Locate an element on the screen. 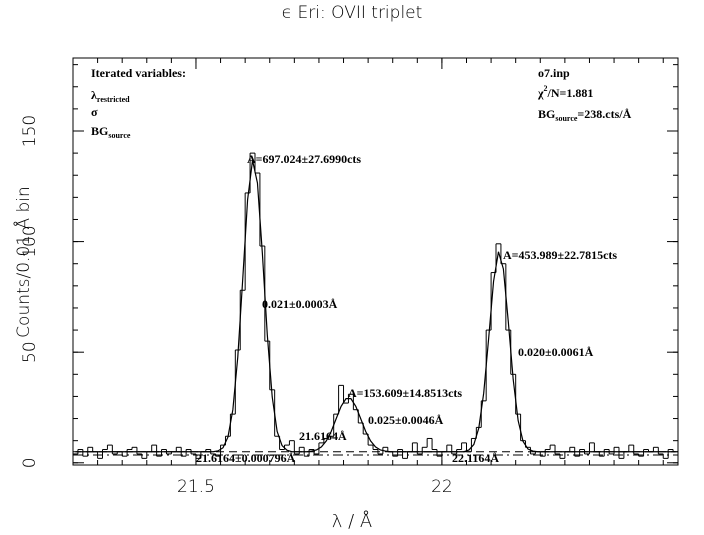  info-text: Iterated variables: is located at coordinates (138, 73).